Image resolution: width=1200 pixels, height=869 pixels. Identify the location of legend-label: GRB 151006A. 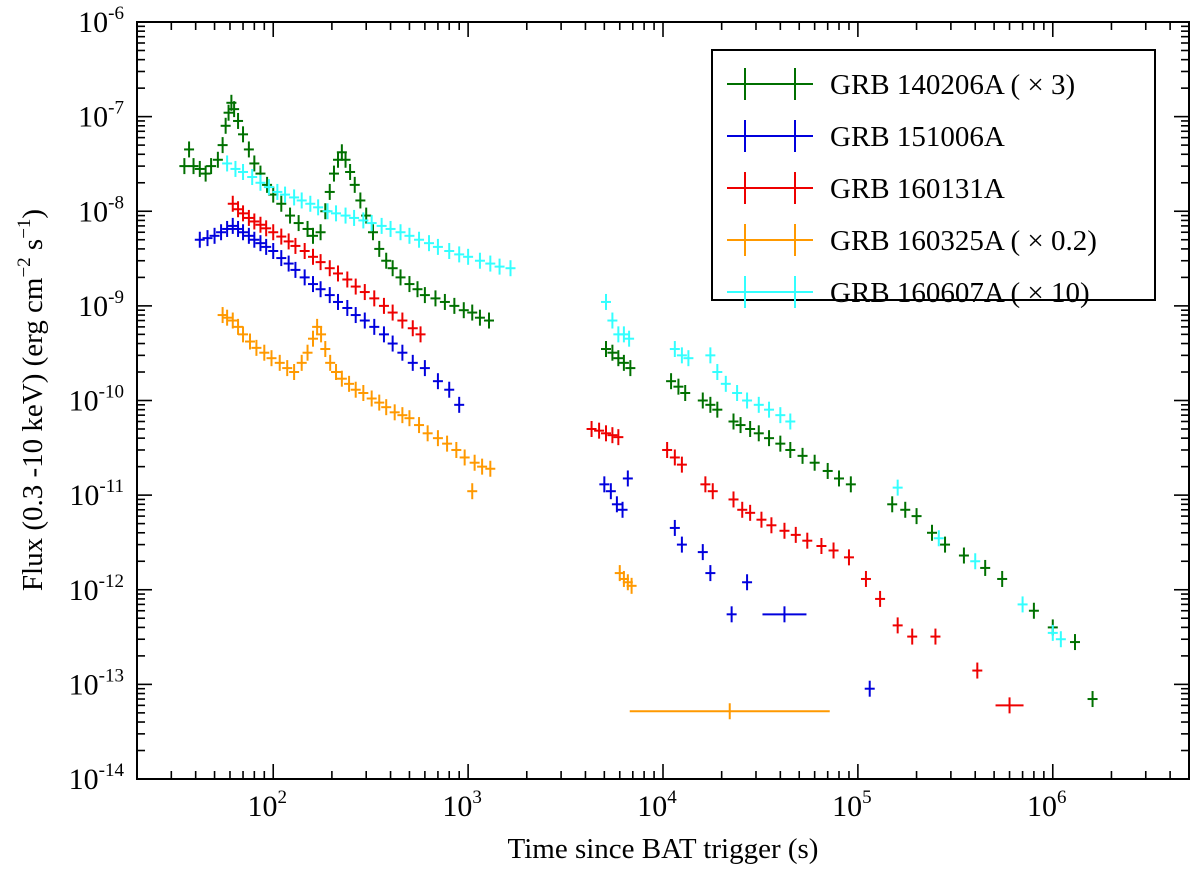
(917, 137).